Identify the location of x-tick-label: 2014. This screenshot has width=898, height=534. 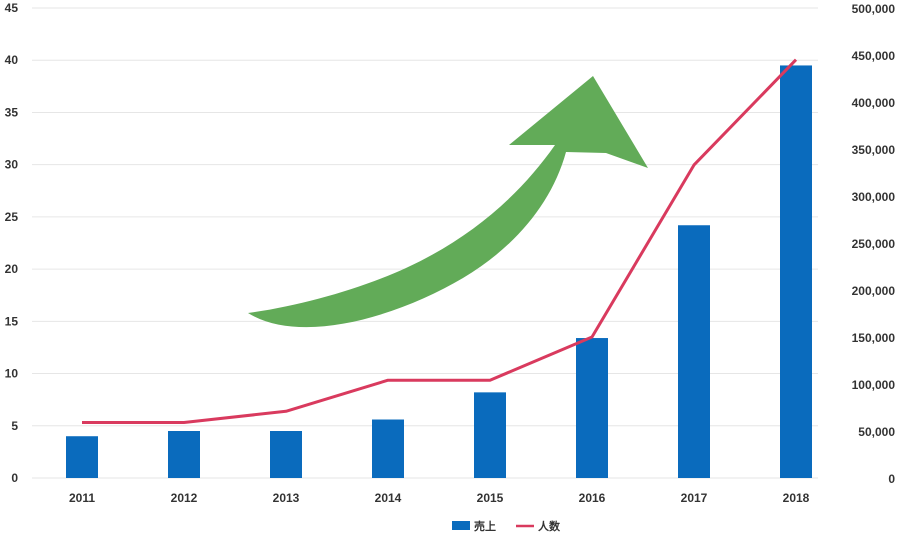
(388, 498).